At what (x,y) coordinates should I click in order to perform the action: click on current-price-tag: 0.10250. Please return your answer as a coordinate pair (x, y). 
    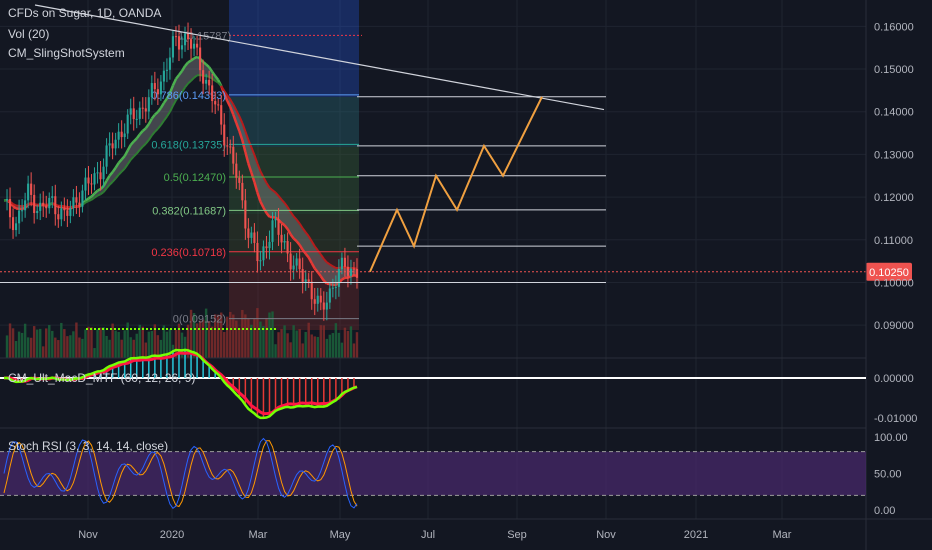
    Looking at the image, I should click on (889, 271).